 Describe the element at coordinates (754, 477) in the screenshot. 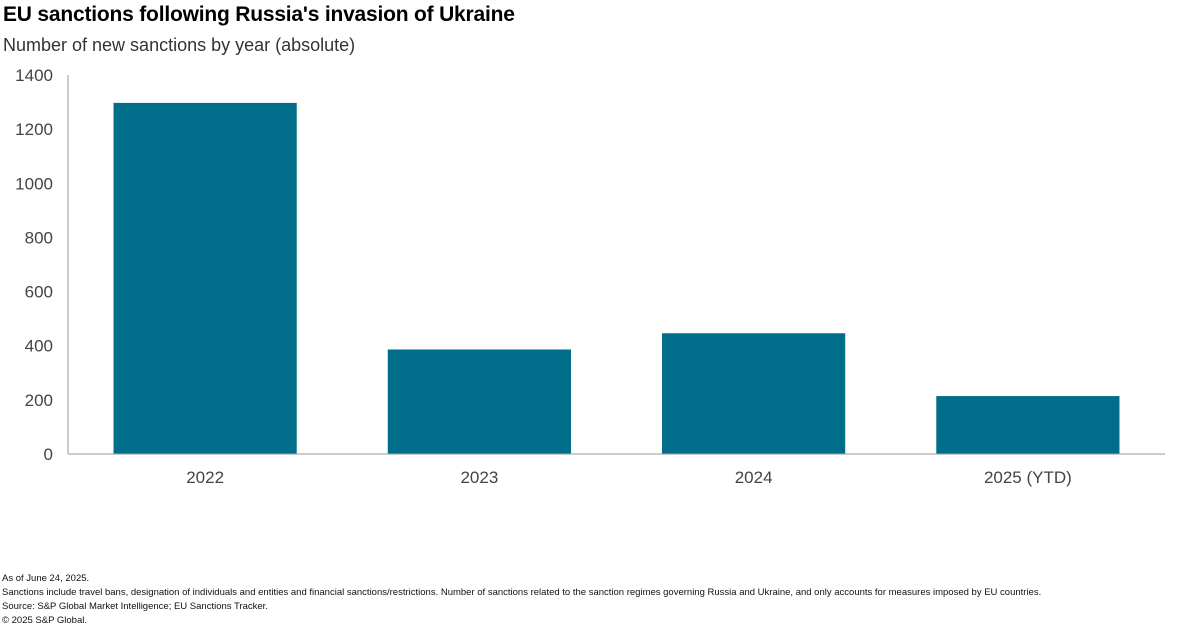

I see `x-tick-label: 2024` at that location.